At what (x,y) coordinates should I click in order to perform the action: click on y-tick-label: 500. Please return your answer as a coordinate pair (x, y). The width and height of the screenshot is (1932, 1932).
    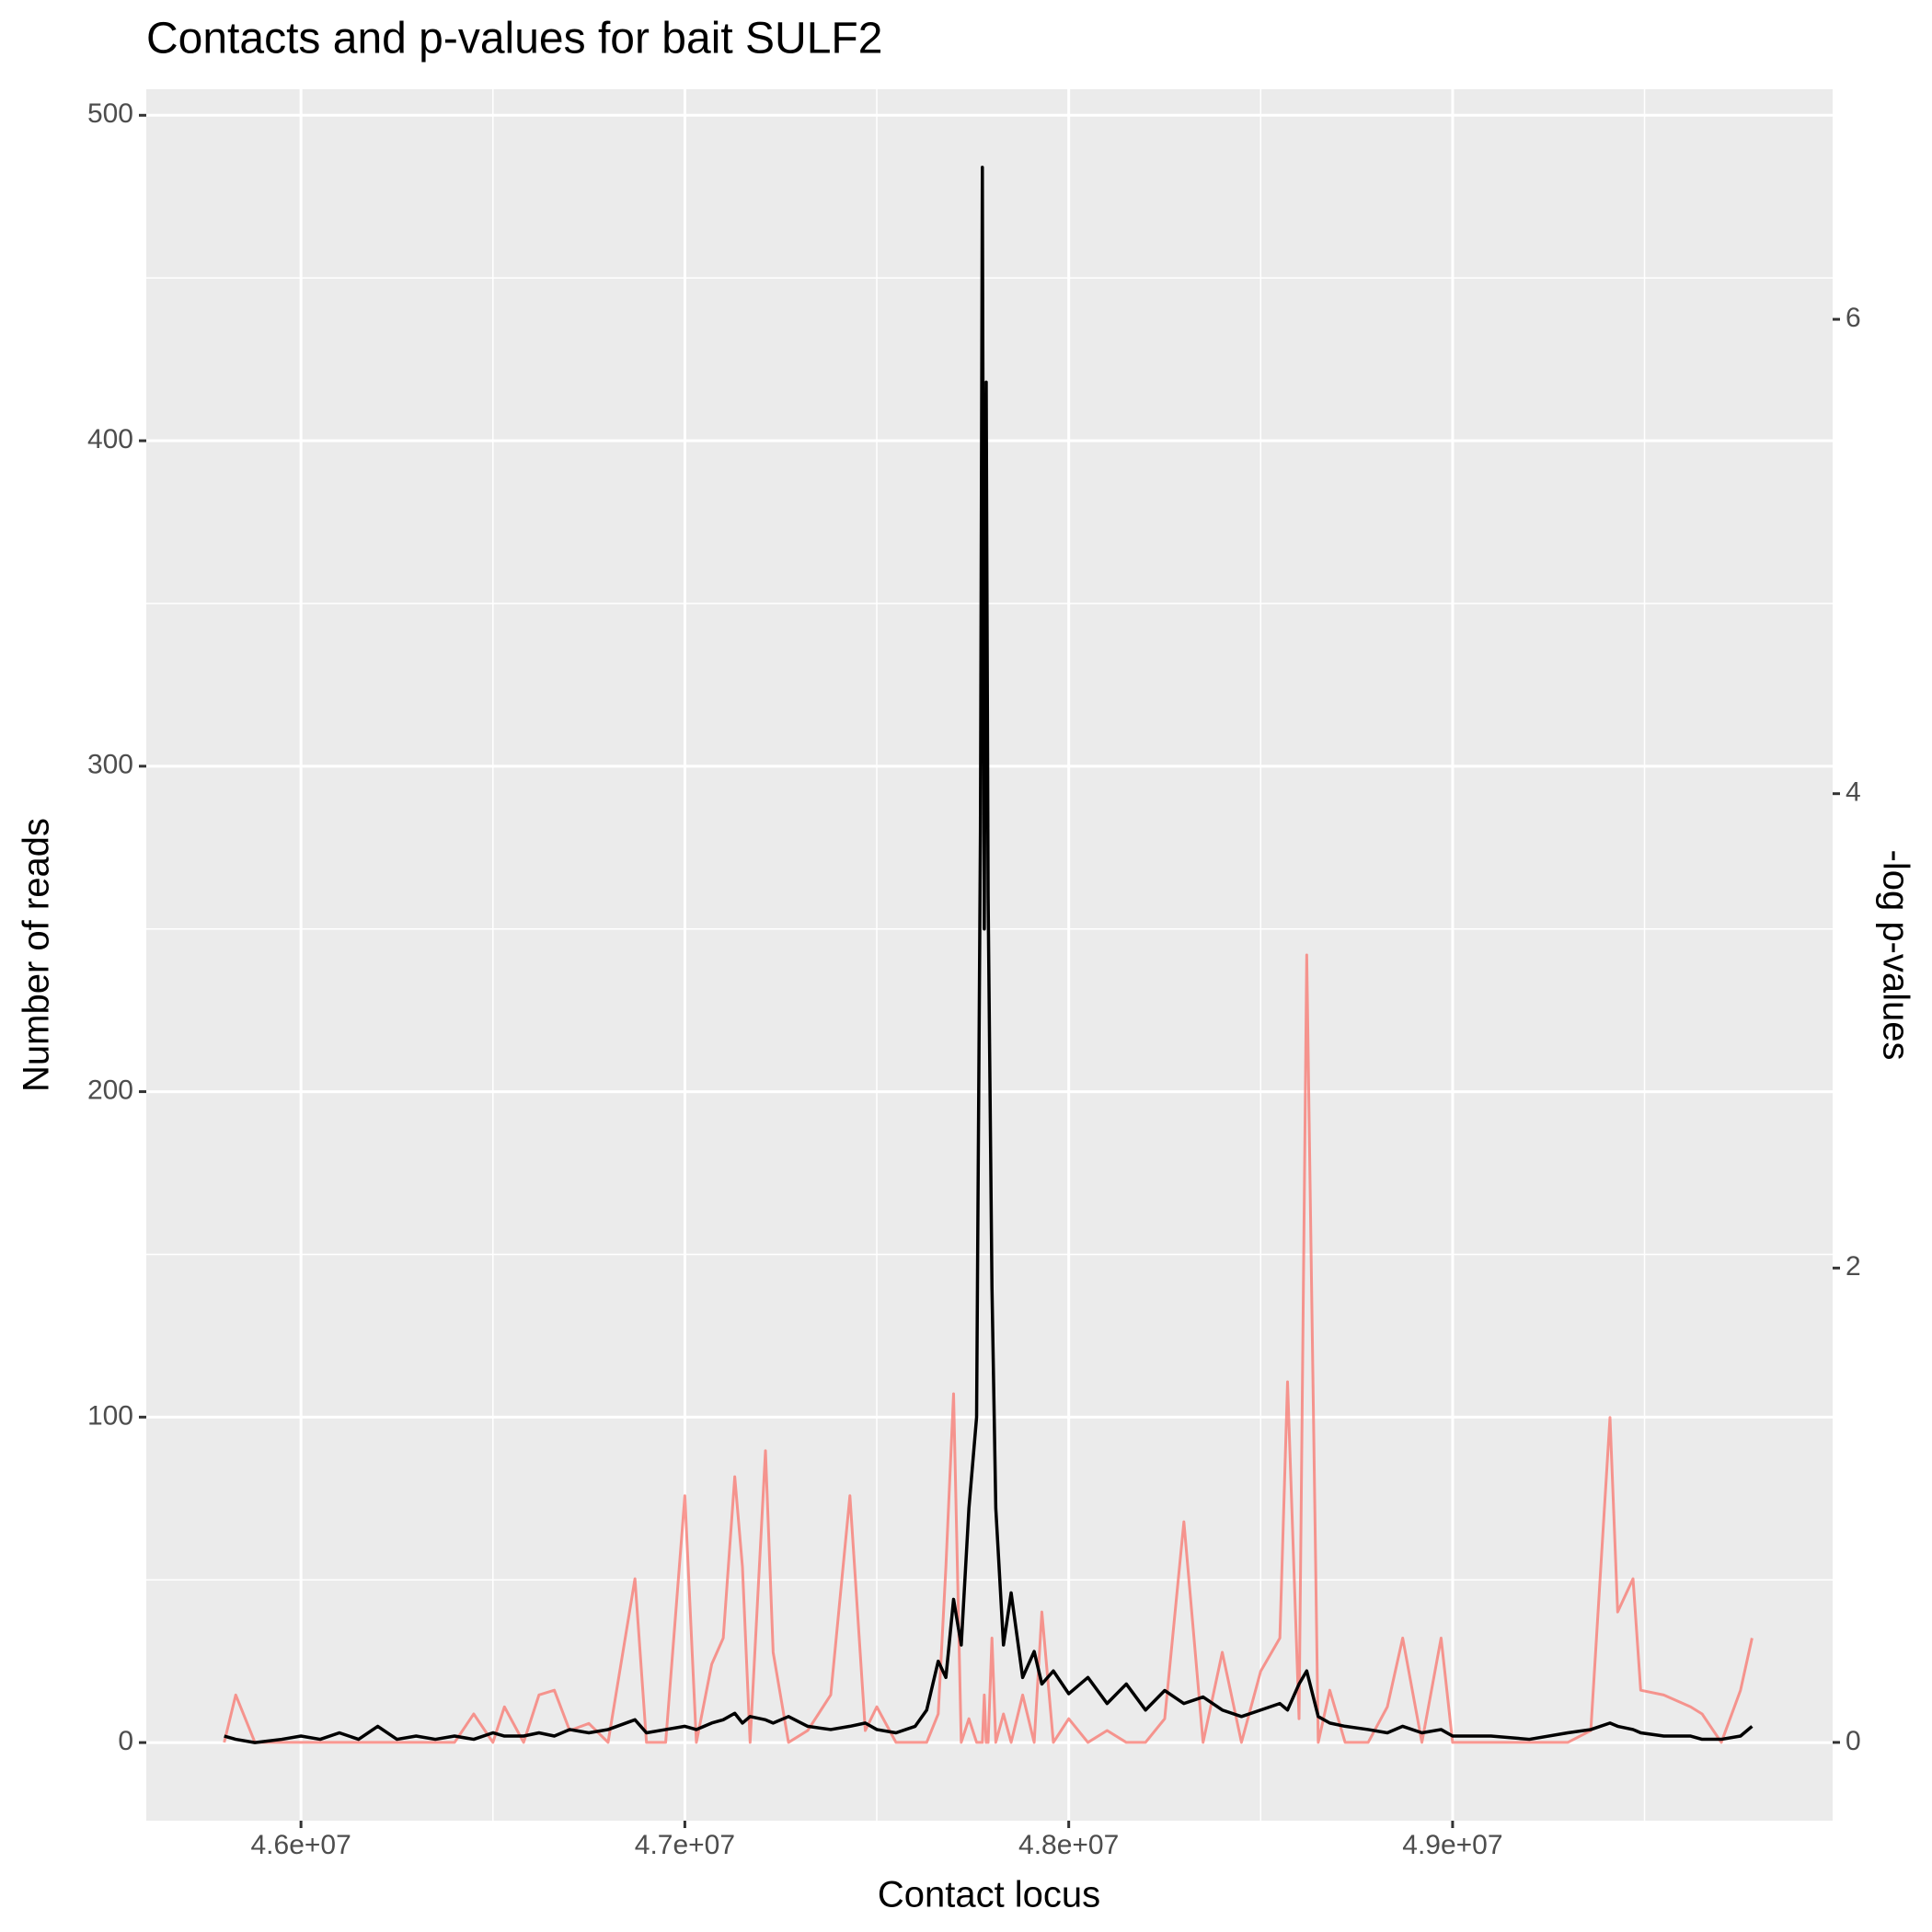
    Looking at the image, I should click on (110, 113).